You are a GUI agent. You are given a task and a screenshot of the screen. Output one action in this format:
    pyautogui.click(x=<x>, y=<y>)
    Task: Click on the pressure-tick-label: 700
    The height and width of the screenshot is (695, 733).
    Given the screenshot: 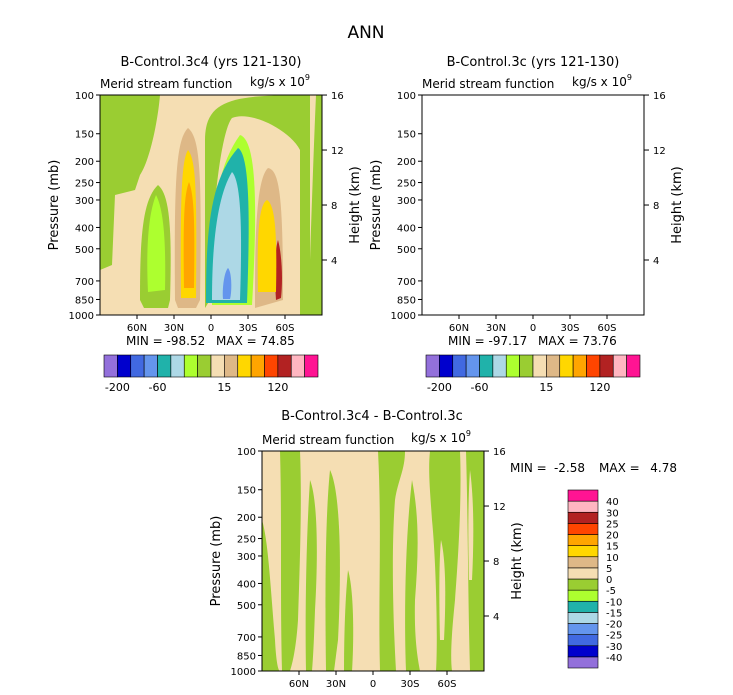 What is the action you would take?
    pyautogui.click(x=406, y=282)
    